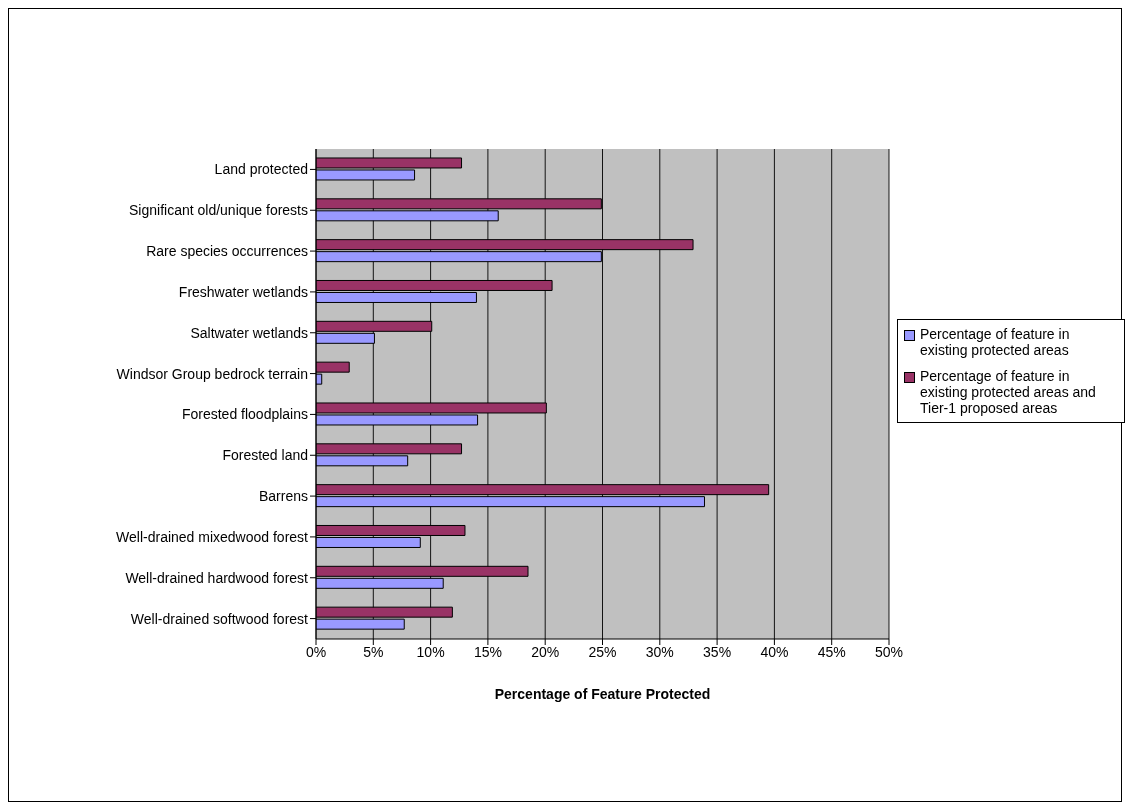  What do you see at coordinates (244, 414) in the screenshot?
I see `y-tick-label: Forested floodplains` at bounding box center [244, 414].